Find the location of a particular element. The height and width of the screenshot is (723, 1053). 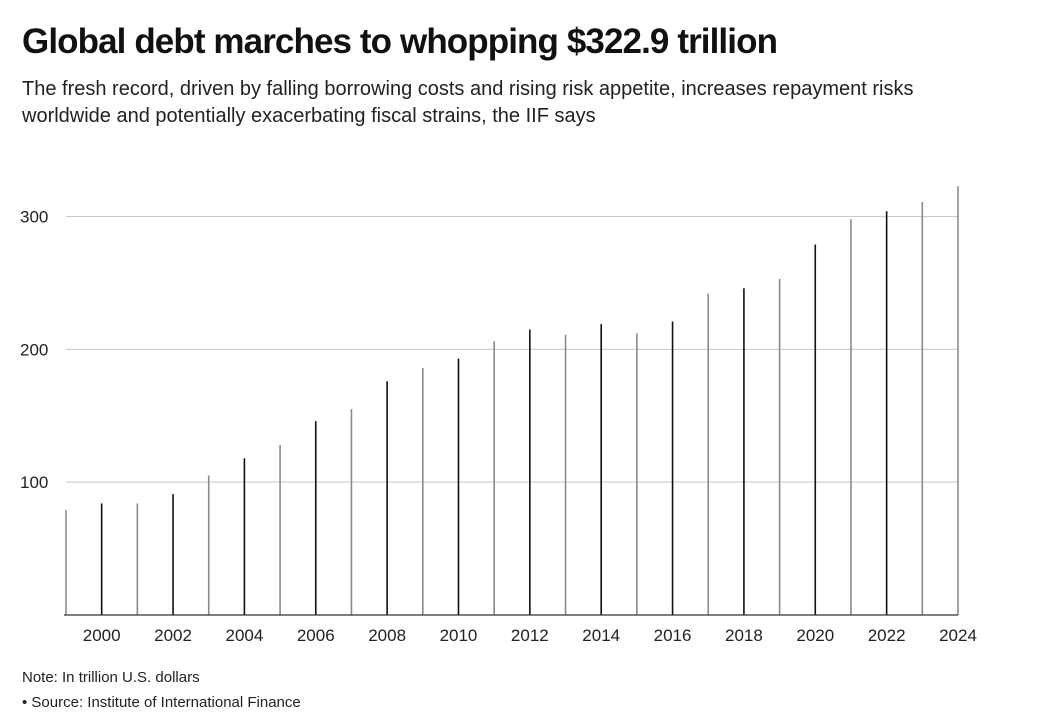

y-tick-label: 200 is located at coordinates (34, 349).